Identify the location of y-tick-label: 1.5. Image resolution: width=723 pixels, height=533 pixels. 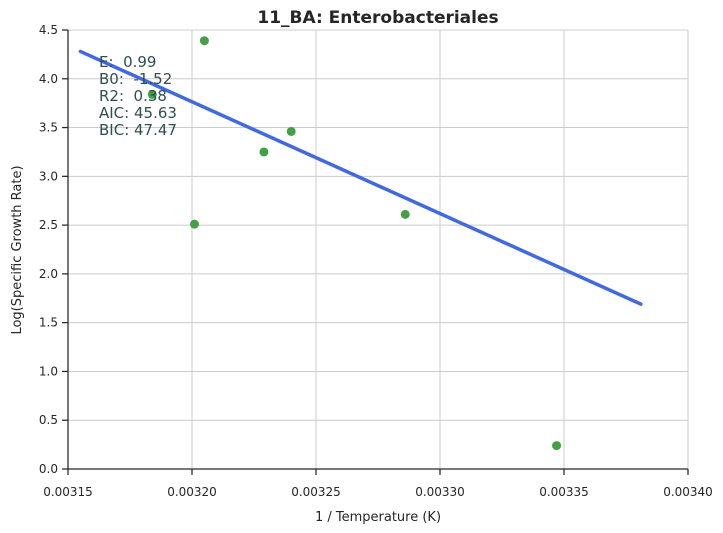
(48, 323).